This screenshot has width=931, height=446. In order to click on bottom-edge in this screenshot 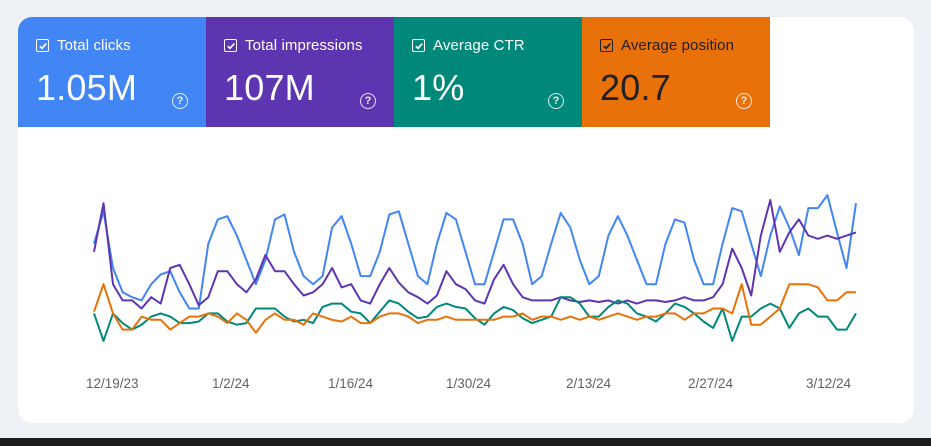, I will do `click(465, 442)`.